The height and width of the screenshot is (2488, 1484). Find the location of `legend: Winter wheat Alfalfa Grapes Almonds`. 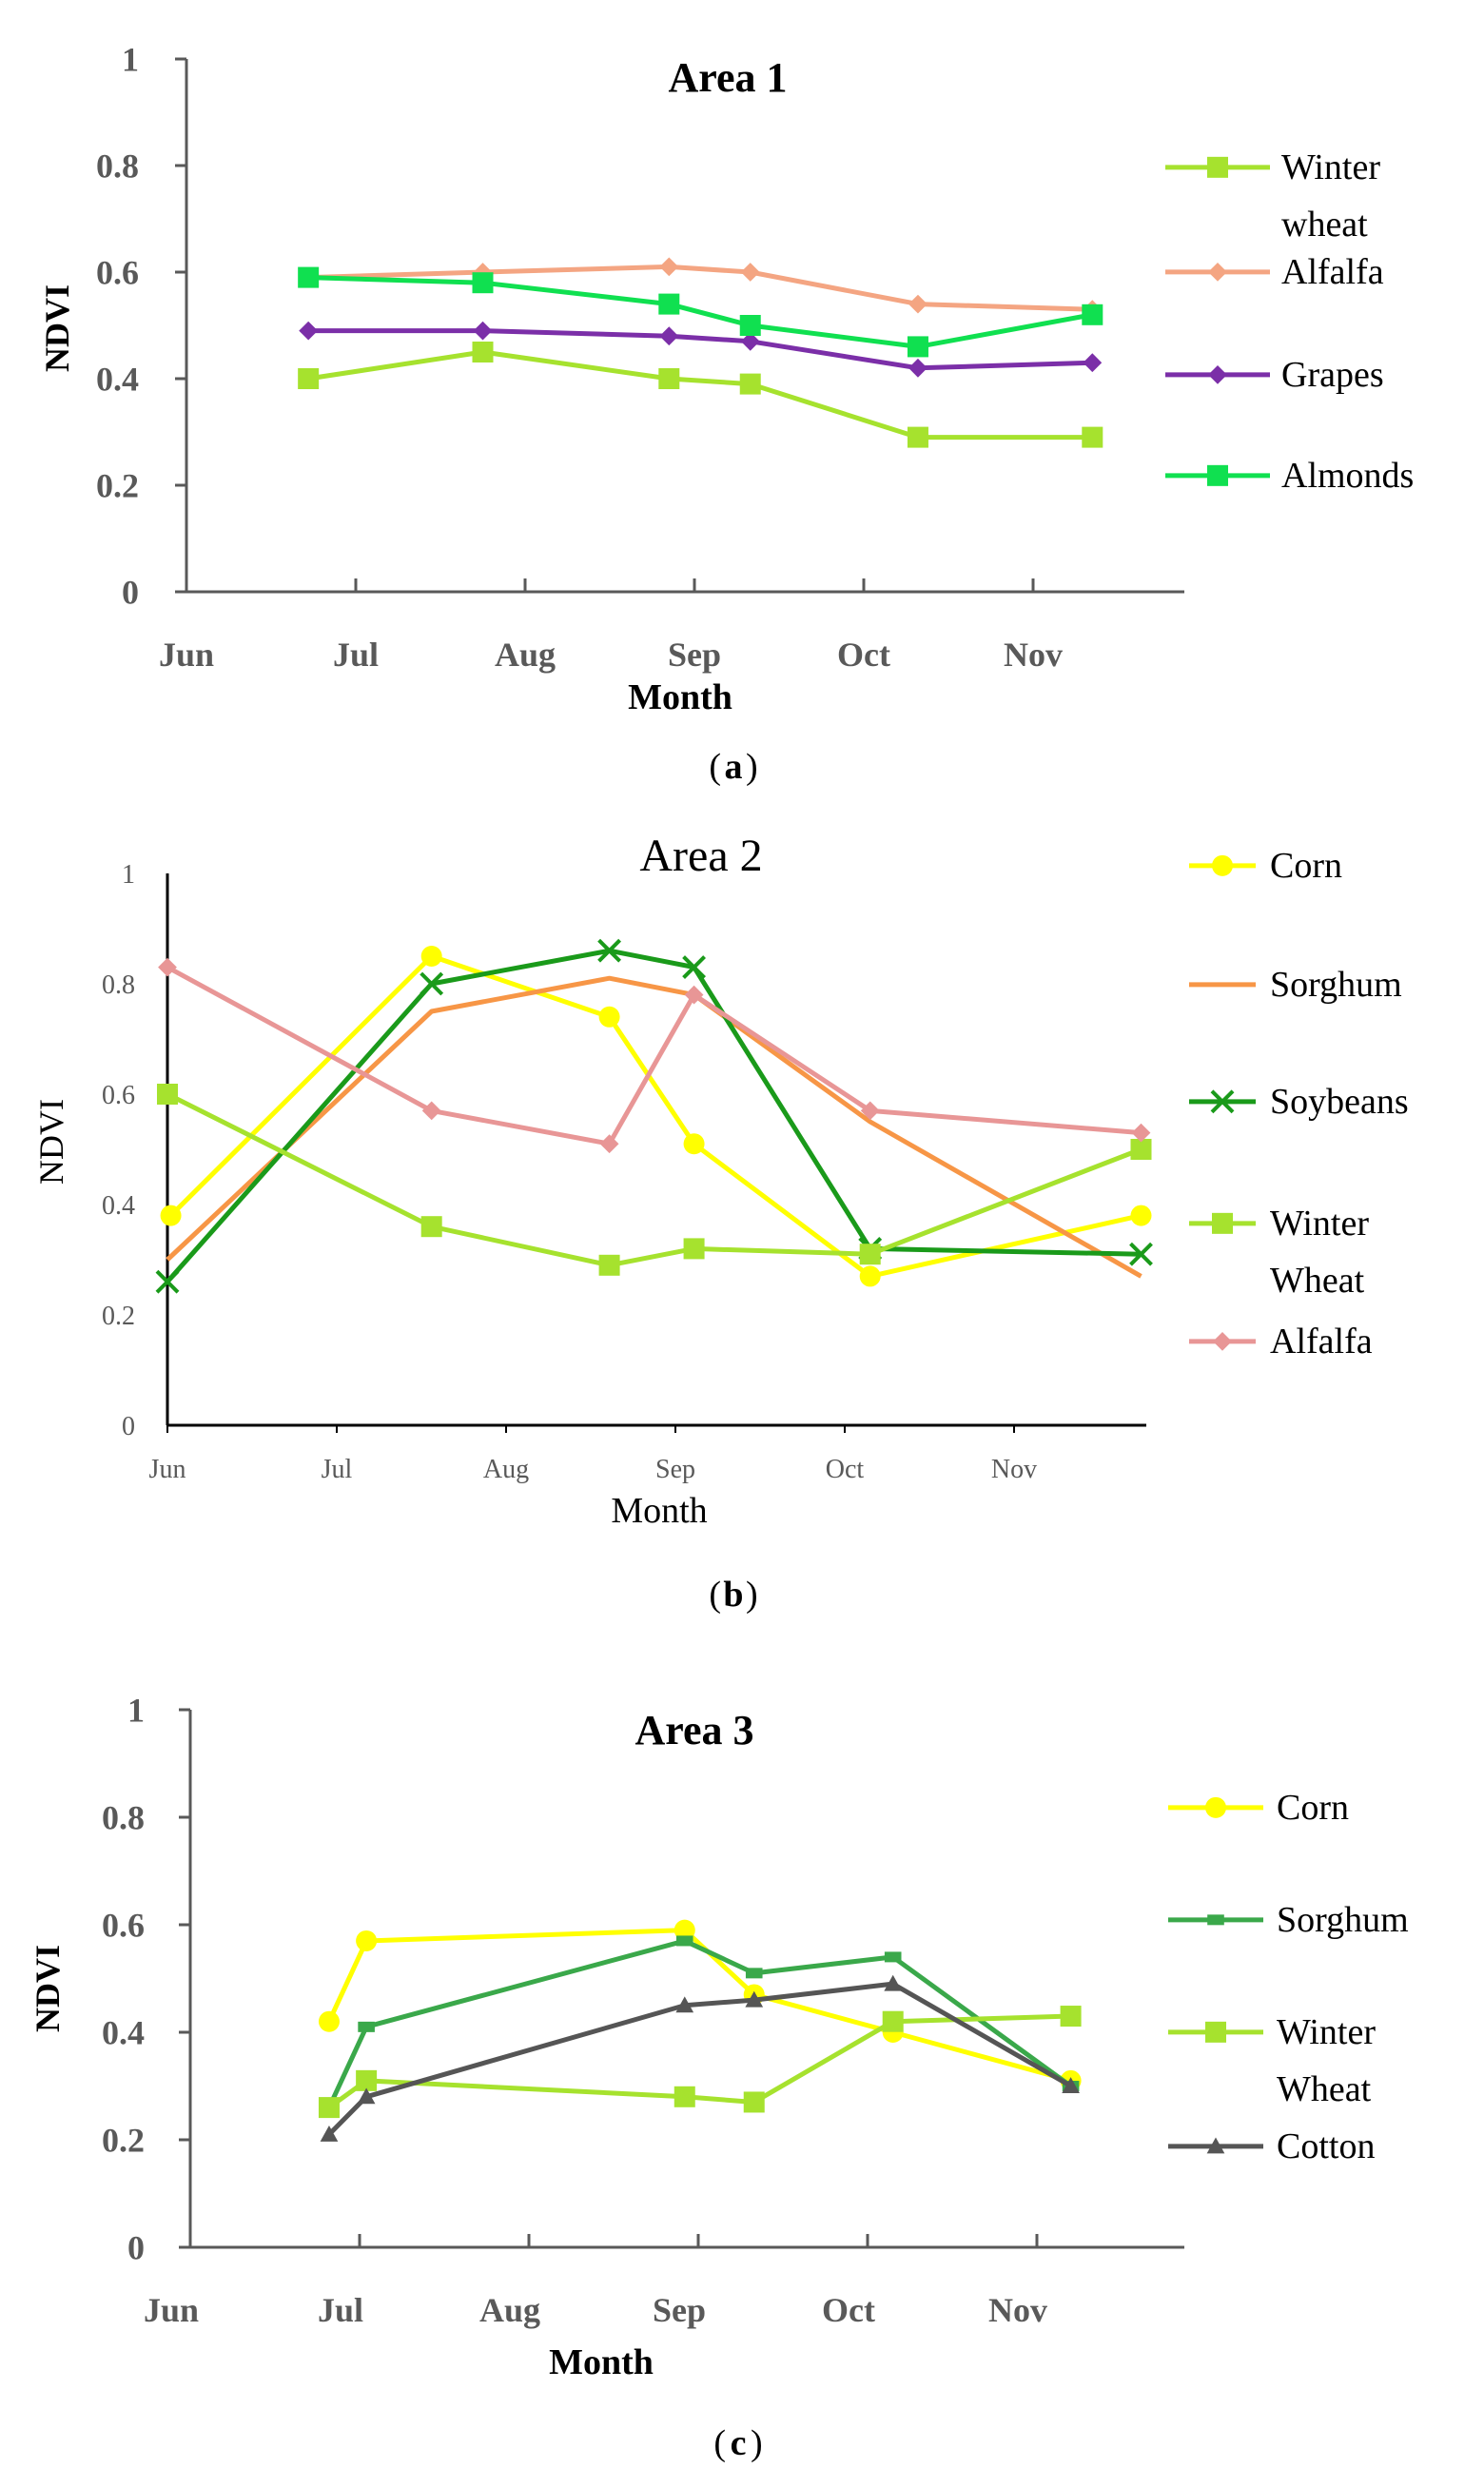

legend: Winter wheat Alfalfa Grapes Almonds is located at coordinates (1289, 322).